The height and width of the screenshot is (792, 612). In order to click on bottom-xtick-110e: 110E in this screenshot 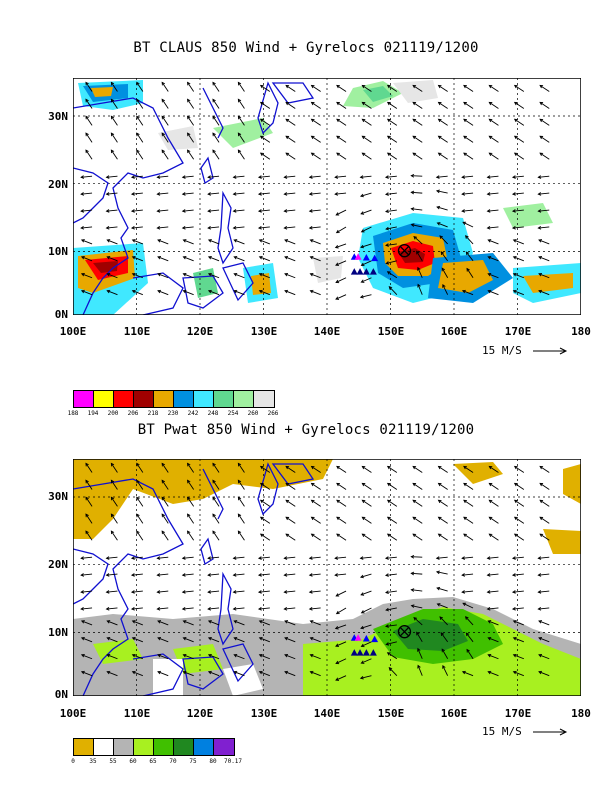, I will do `click(137, 713)`.